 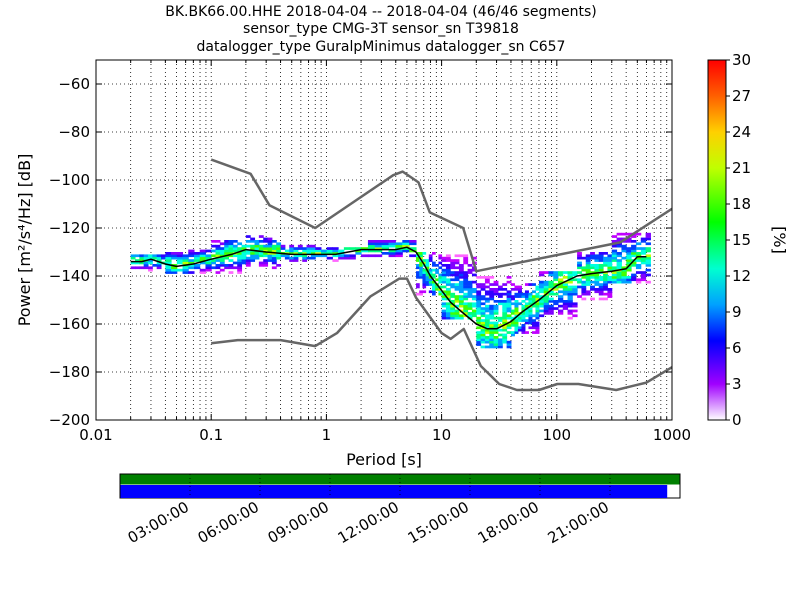 I want to click on coverage-time-label: 03:00:00, so click(x=158, y=522).